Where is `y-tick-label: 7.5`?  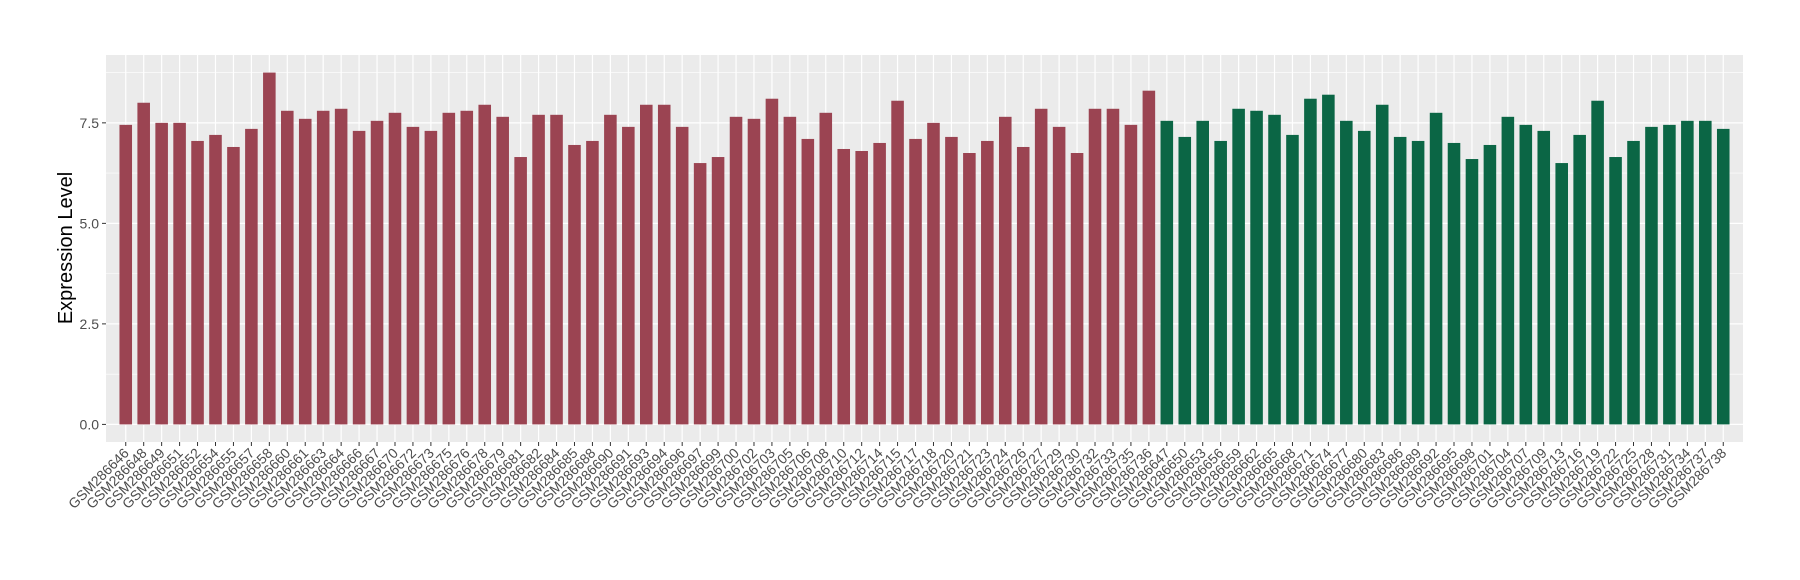 y-tick-label: 7.5 is located at coordinates (90, 123).